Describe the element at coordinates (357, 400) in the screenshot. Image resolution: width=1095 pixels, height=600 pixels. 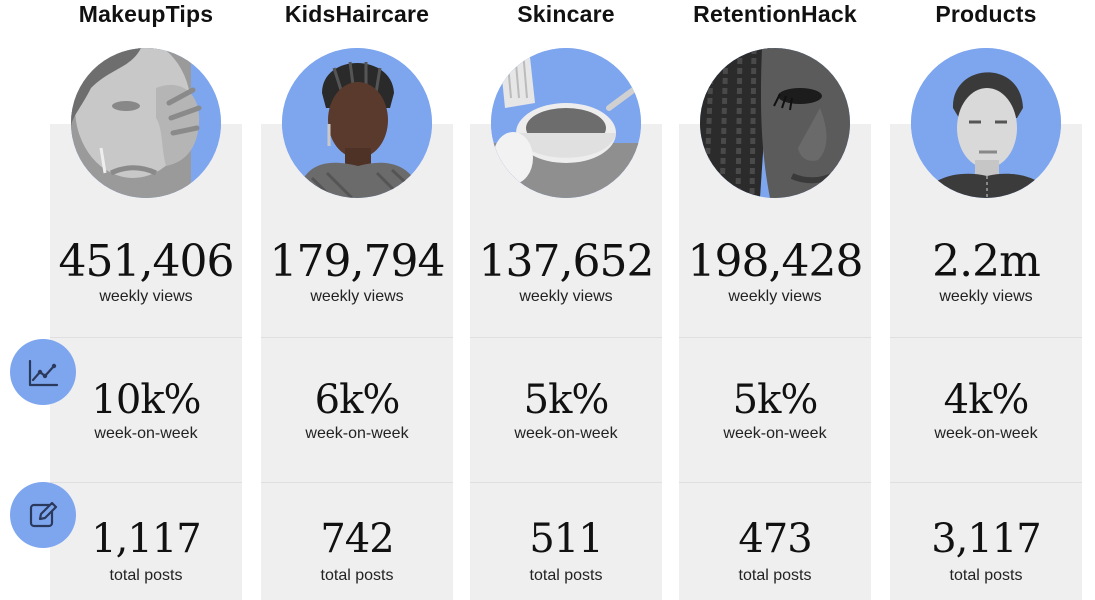
I see `week-on-week-value: 6k%` at that location.